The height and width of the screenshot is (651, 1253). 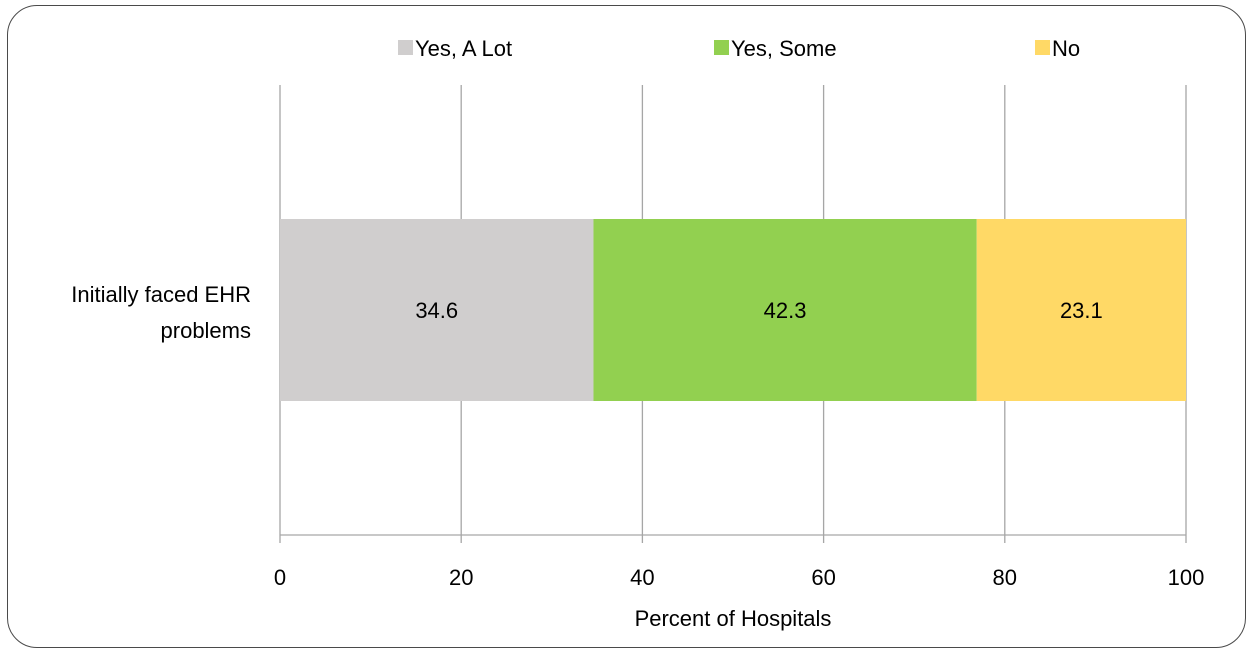 I want to click on legend-label-2: Yes, Some, so click(x=784, y=48).